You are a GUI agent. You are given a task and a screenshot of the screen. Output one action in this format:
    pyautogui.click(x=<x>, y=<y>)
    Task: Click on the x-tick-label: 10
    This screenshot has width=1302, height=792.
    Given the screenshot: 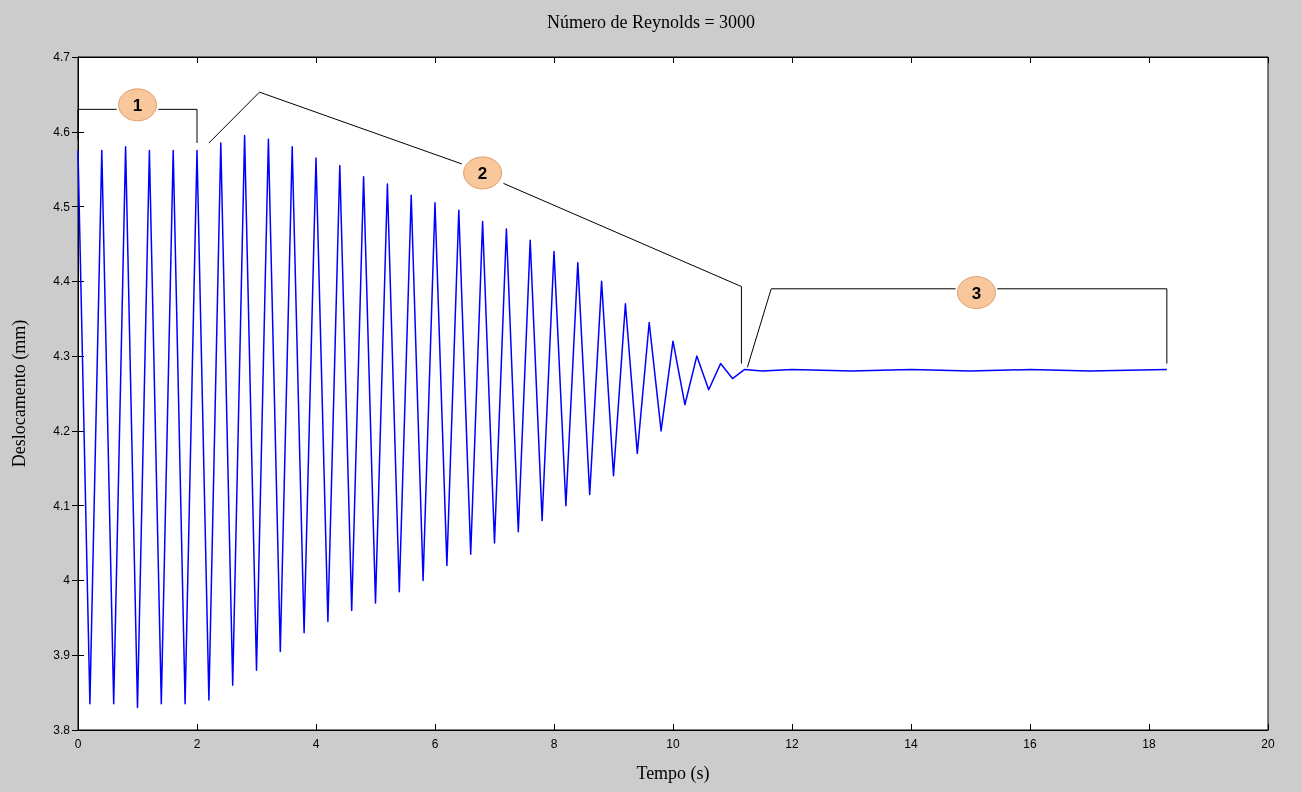 What is the action you would take?
    pyautogui.click(x=673, y=744)
    